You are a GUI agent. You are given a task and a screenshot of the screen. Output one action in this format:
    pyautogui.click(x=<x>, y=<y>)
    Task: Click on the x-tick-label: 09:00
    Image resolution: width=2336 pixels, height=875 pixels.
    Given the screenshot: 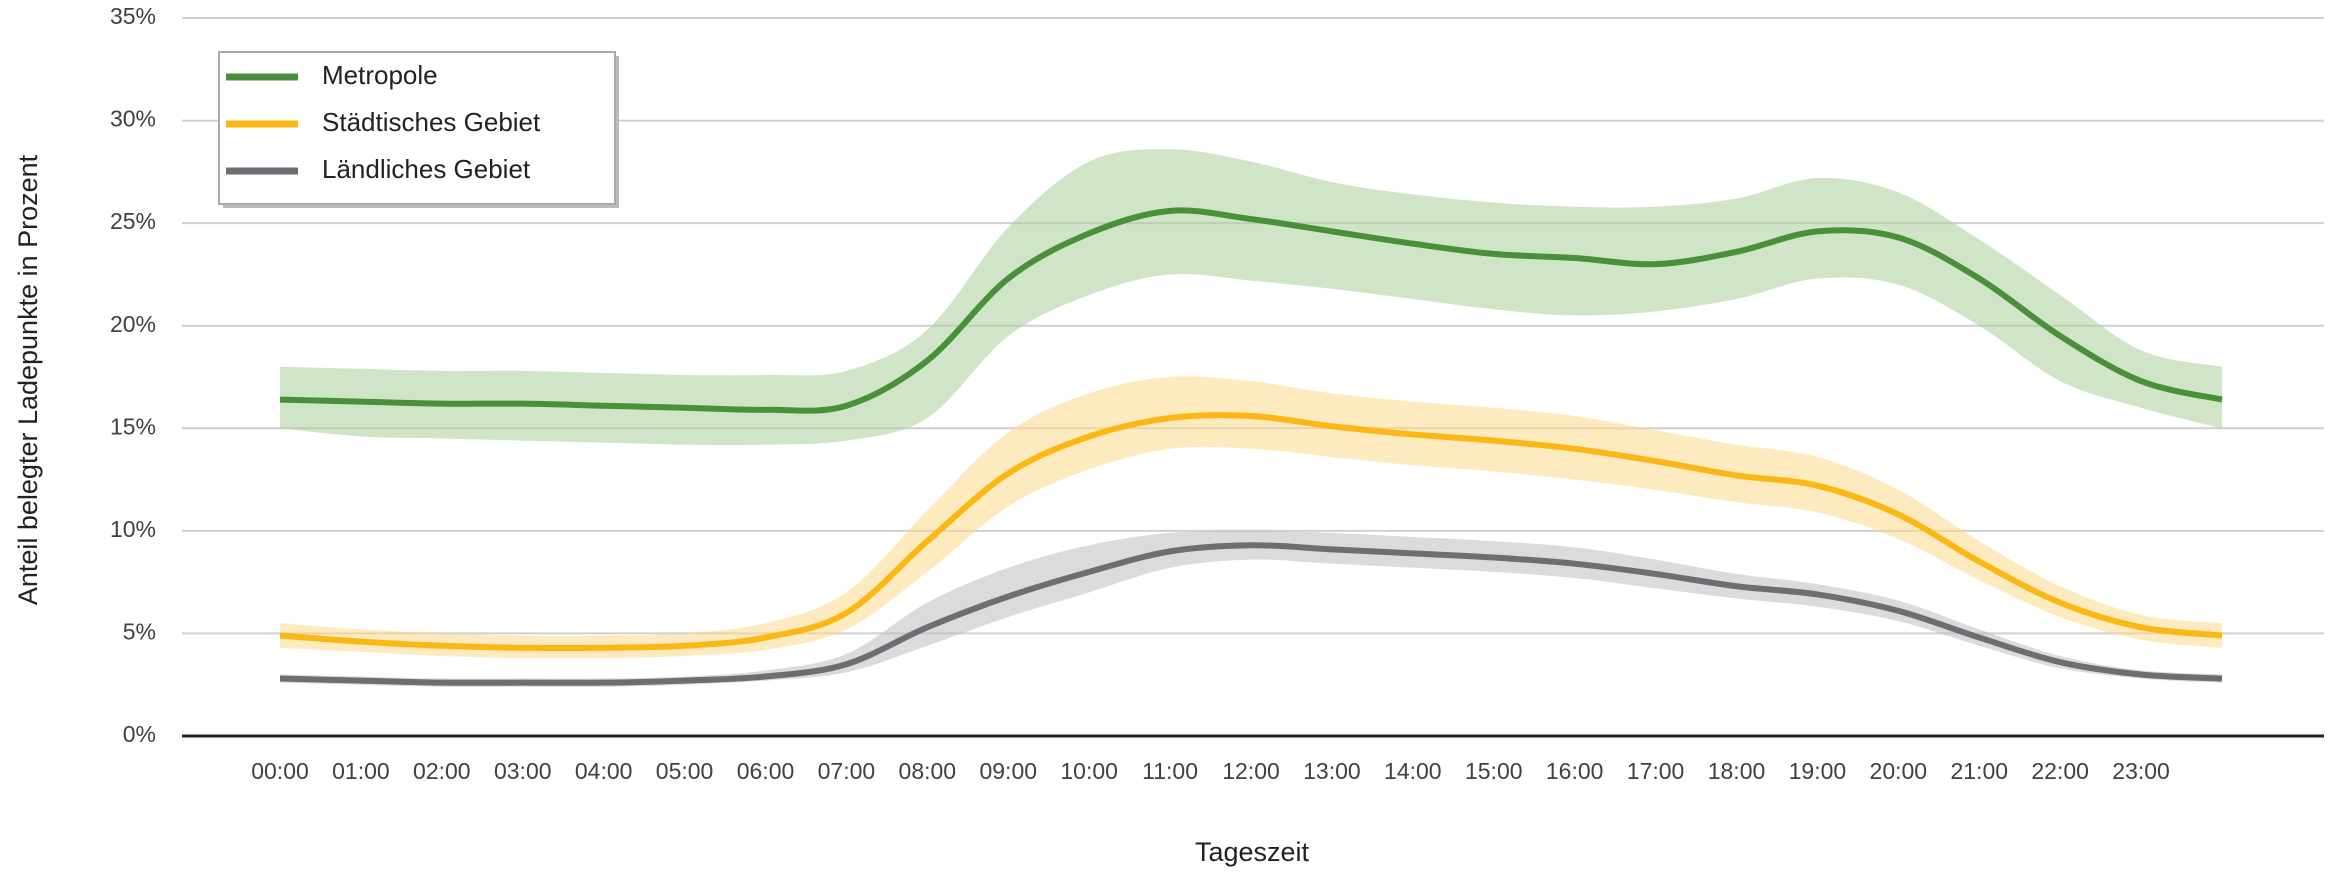 What is the action you would take?
    pyautogui.click(x=1008, y=771)
    